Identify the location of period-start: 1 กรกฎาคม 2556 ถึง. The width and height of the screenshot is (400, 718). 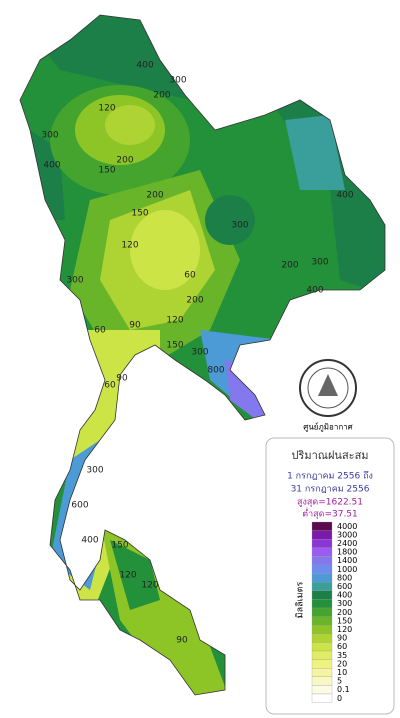
(330, 476).